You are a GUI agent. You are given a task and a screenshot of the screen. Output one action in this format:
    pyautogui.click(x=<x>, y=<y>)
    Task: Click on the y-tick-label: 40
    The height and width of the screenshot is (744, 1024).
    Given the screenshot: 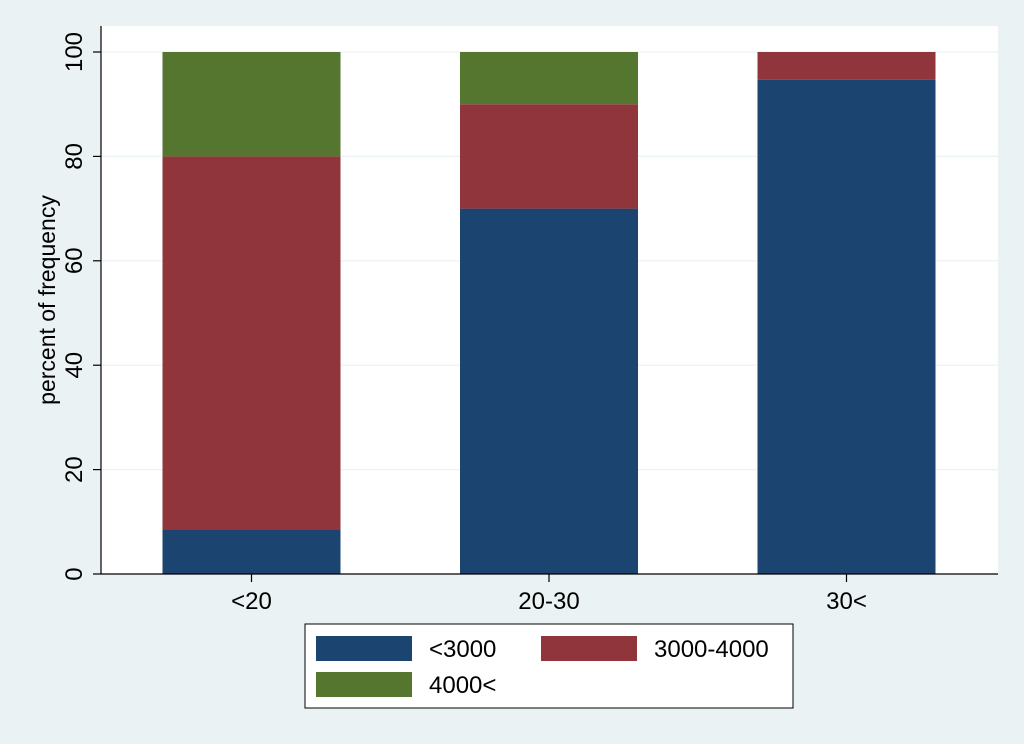 What is the action you would take?
    pyautogui.click(x=74, y=365)
    